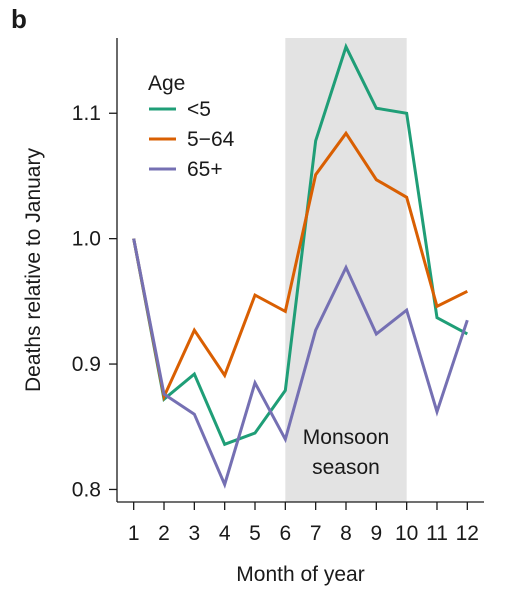 This screenshot has width=514, height=600. I want to click on legend-label: 5−64, so click(211, 139).